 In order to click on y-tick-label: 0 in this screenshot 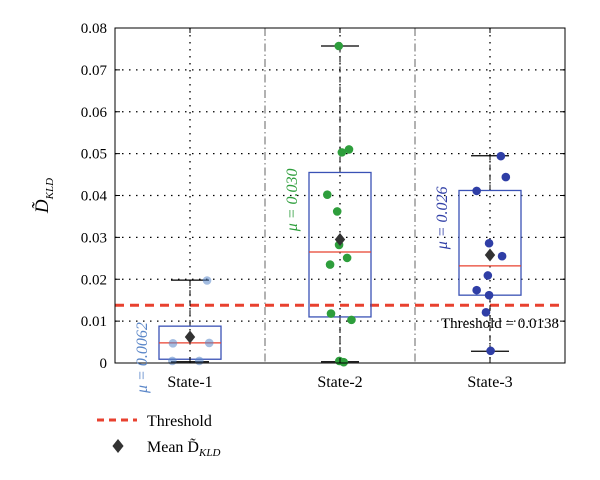, I will do `click(104, 364)`.